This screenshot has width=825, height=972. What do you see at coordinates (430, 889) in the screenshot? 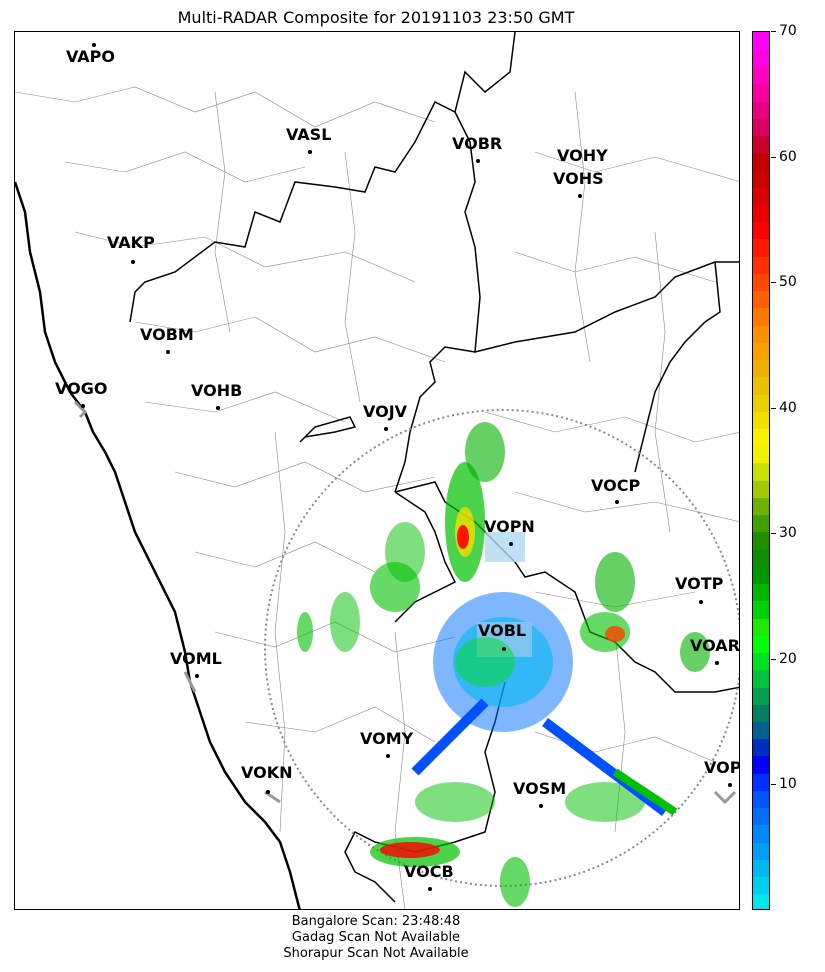
I see `station-dot-vocb` at bounding box center [430, 889].